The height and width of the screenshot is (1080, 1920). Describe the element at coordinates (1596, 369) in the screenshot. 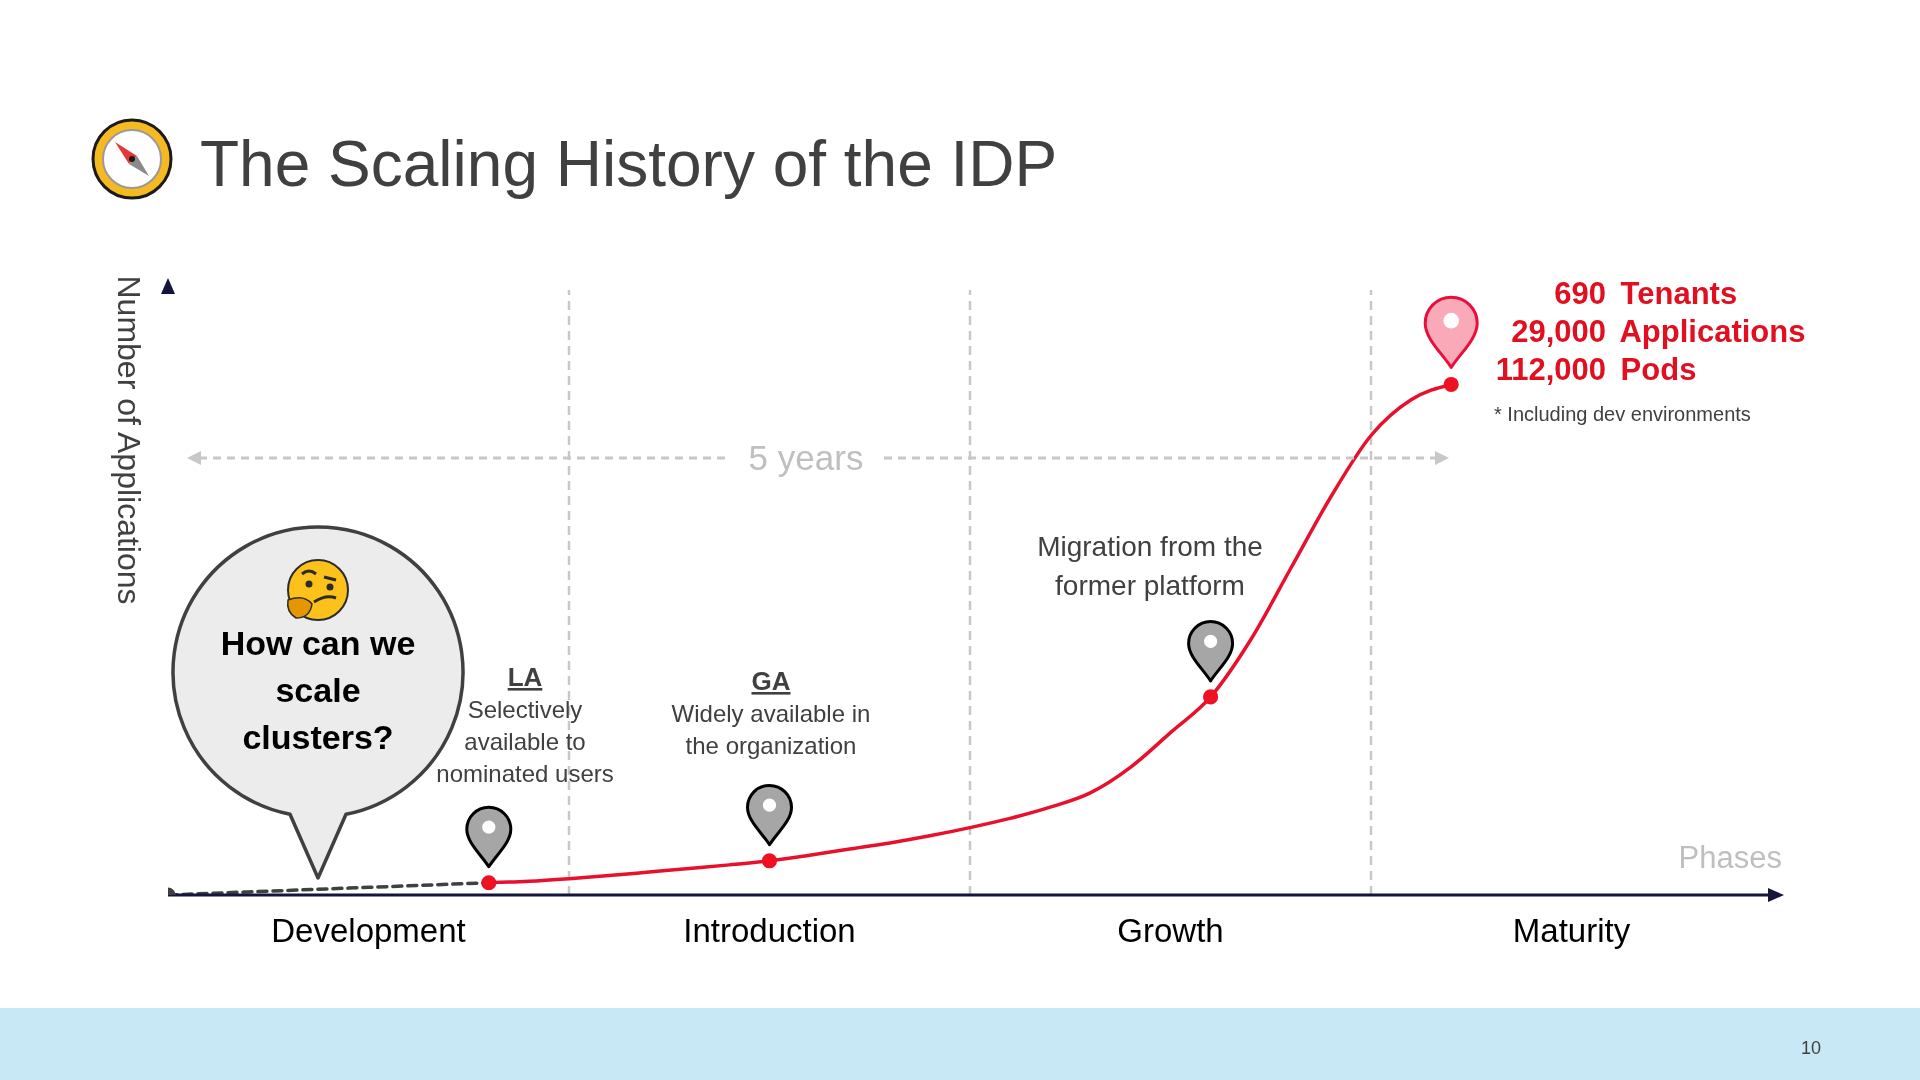

I see `annotation: 112,000 Pods` at that location.